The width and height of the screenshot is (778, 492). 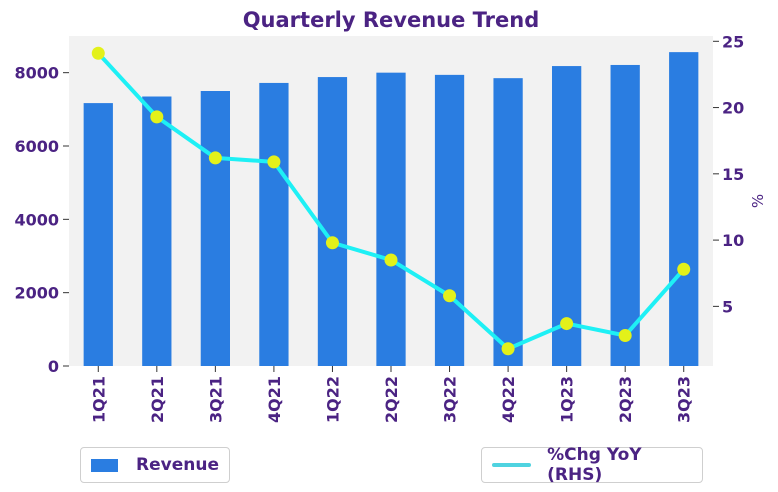 I want to click on x-tick-label: 1Q21, so click(x=98, y=399).